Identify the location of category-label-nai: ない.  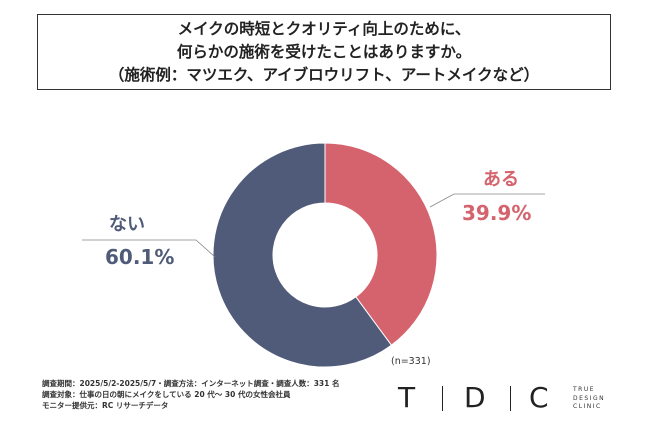
(127, 224).